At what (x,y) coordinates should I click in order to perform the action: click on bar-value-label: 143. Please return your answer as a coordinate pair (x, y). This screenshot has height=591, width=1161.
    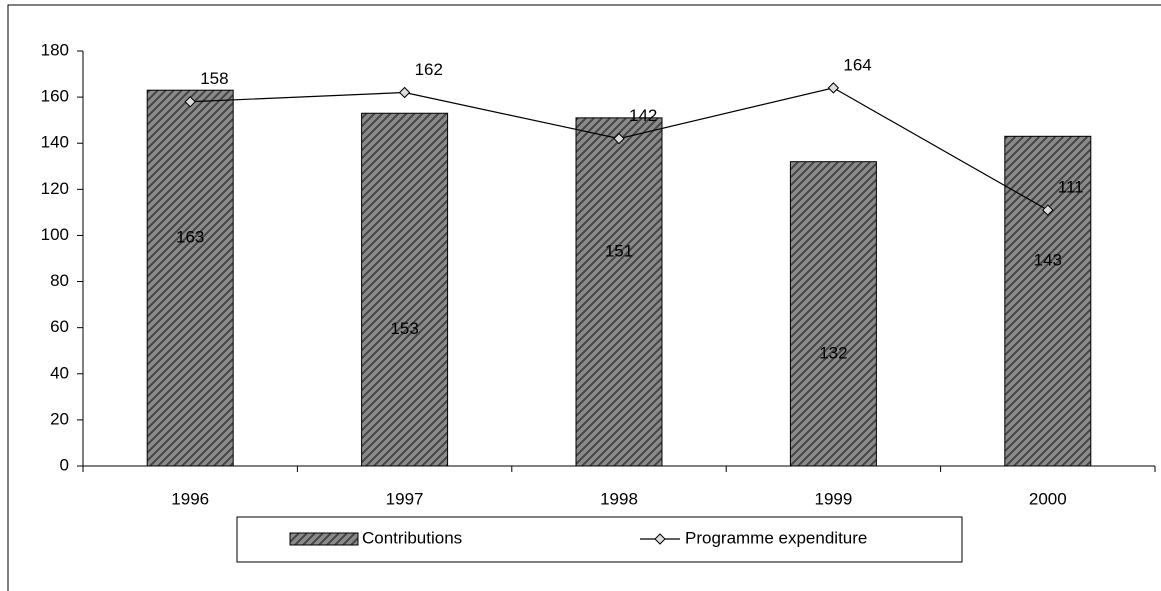
    Looking at the image, I should click on (1048, 260).